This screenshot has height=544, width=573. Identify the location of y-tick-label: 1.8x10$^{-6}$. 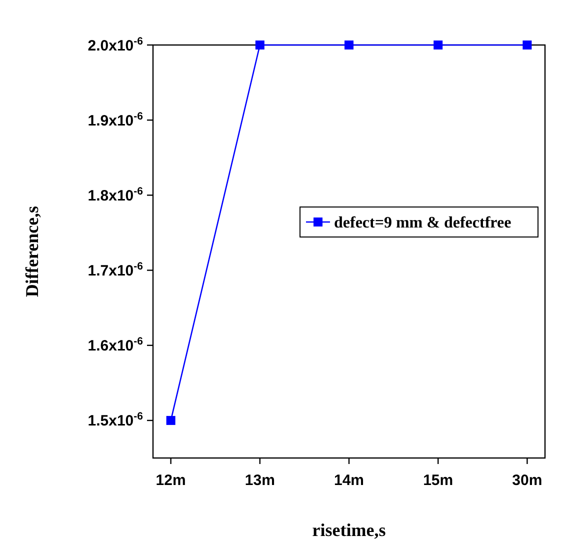
(116, 194).